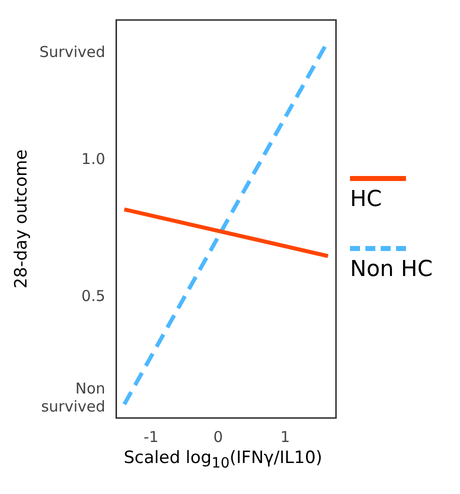 This screenshot has height=494, width=460. What do you see at coordinates (223, 460) in the screenshot?
I see `x-axis-title: Scaled log$_{10}$(IFNγ/IL10)` at bounding box center [223, 460].